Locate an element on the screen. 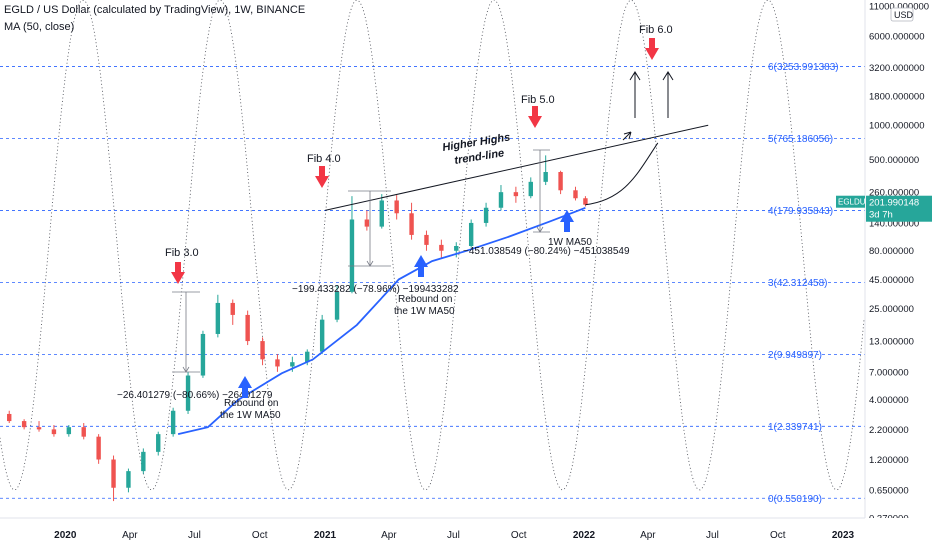 The width and height of the screenshot is (932, 550). projection-curve is located at coordinates (622, 174).